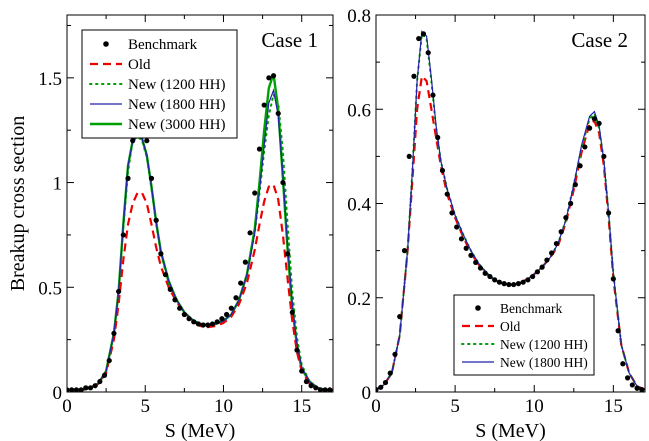 The height and width of the screenshot is (441, 649). I want to click on y-tick-label: 0.4, so click(359, 205).